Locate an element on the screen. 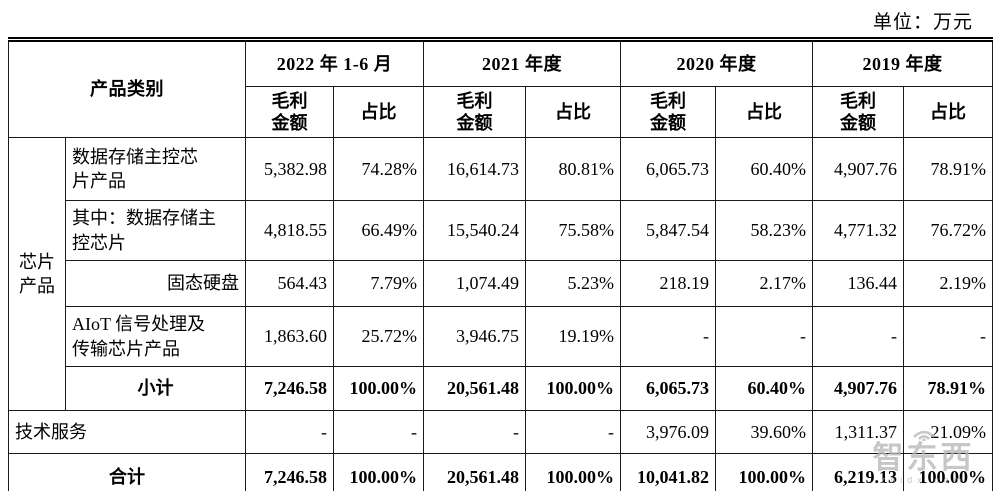  amount-cell: 218.19 is located at coordinates (668, 283).